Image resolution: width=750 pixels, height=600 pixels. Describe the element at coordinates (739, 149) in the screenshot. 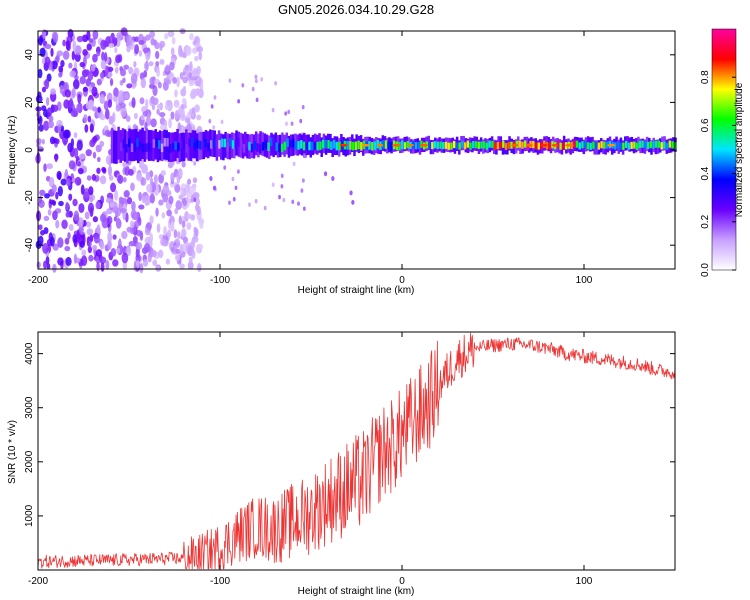

I see `colorbar-label: Normalized spectral amplitude` at that location.